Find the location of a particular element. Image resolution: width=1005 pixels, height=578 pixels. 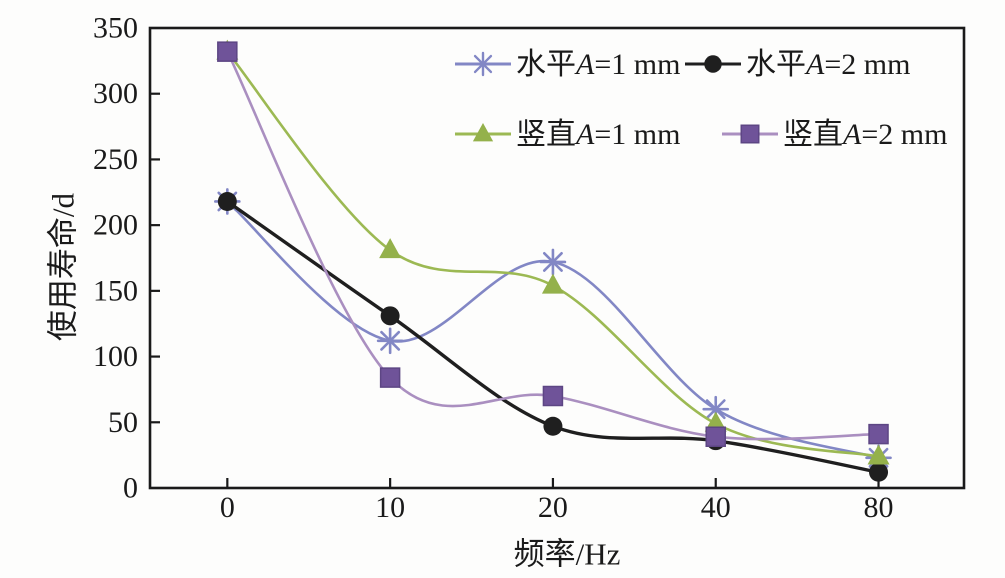

x-tick-label: 20 is located at coordinates (553, 507).